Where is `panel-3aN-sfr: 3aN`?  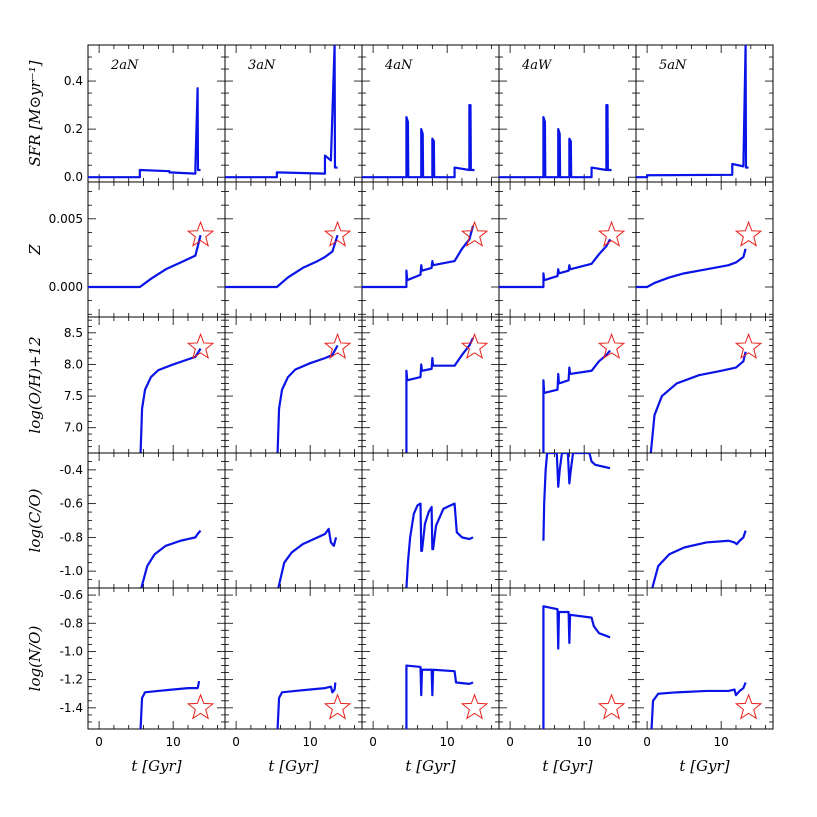
panel-3aN-sfr: 3aN is located at coordinates (293, 113).